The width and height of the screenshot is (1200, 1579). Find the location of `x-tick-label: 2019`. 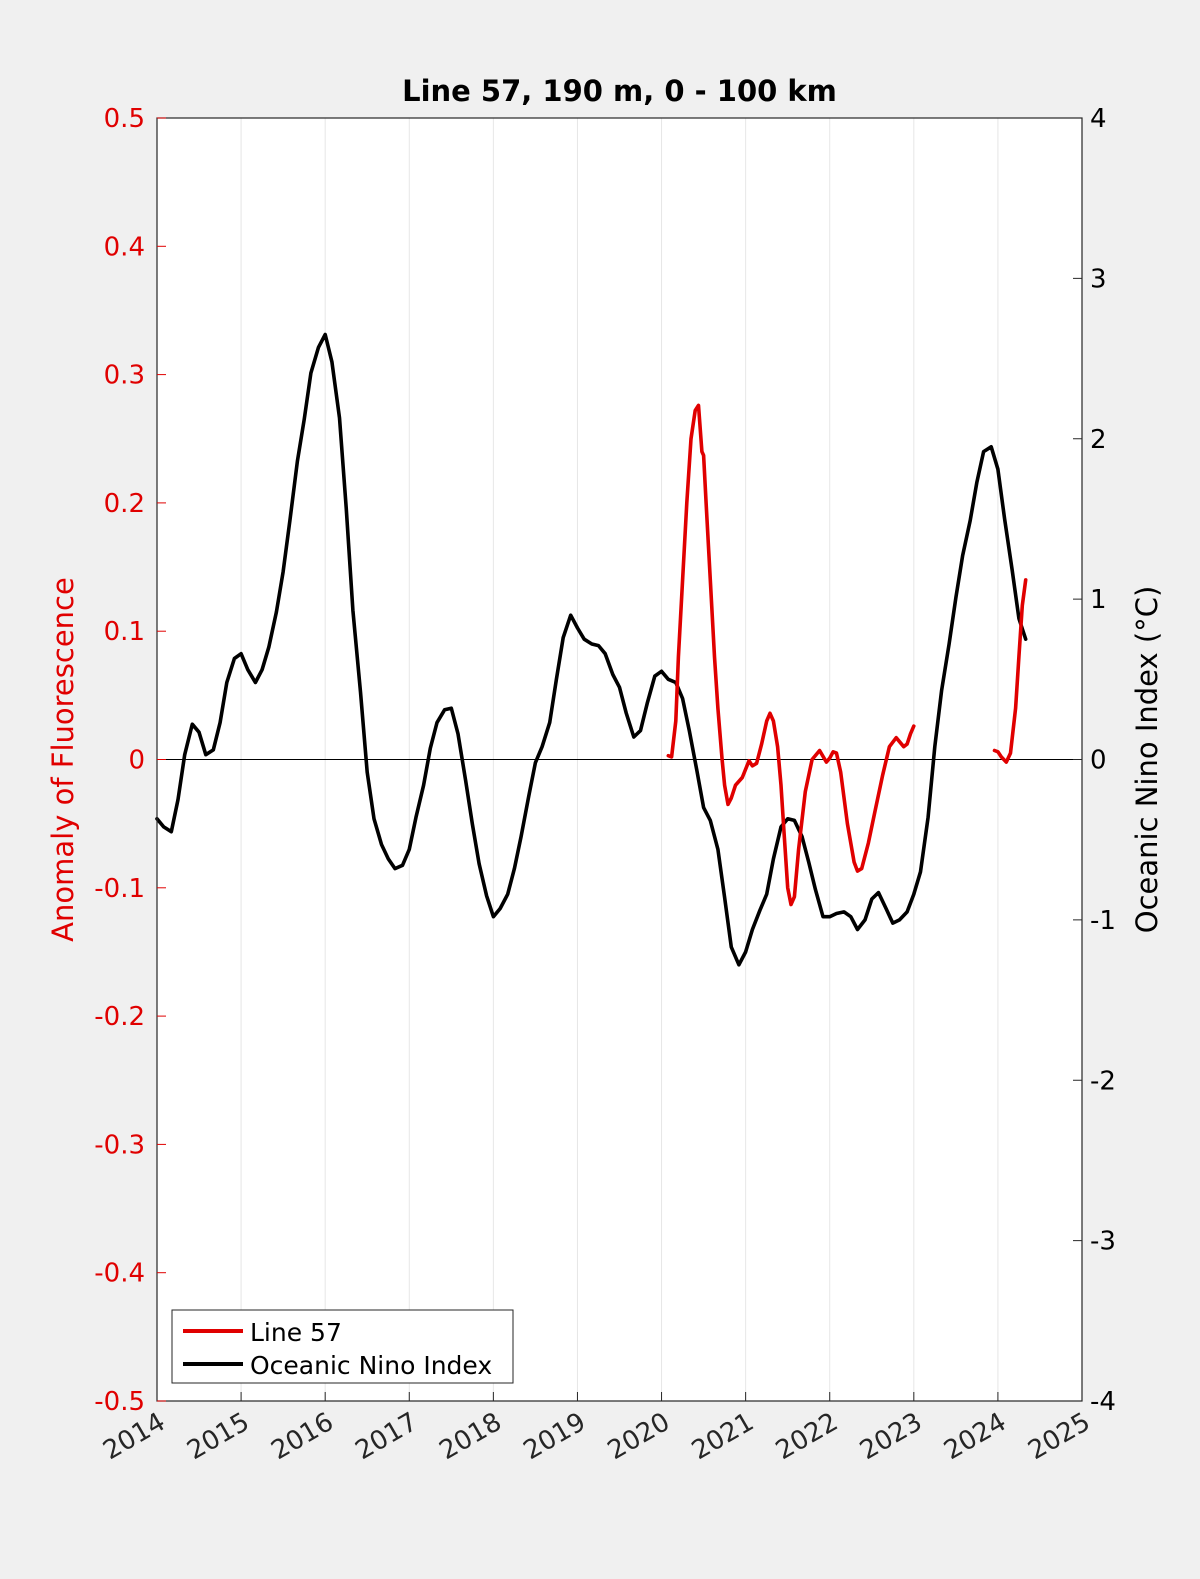

x-tick-label: 2019 is located at coordinates (555, 1436).